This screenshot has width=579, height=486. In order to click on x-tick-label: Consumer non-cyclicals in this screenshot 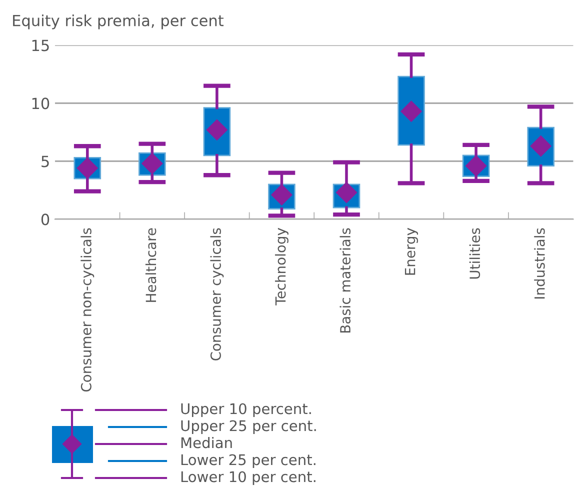, I will do `click(87, 310)`.